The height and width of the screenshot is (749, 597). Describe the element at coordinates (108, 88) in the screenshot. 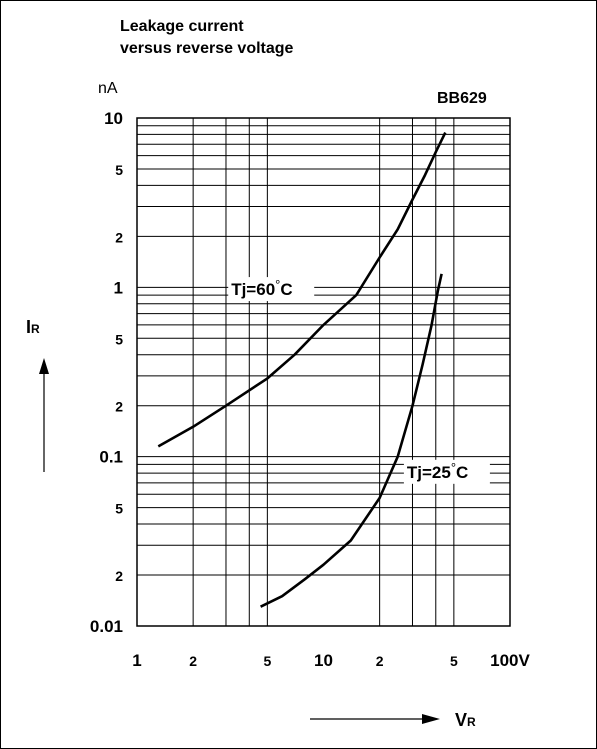

I see `y-unit-label: nA` at that location.